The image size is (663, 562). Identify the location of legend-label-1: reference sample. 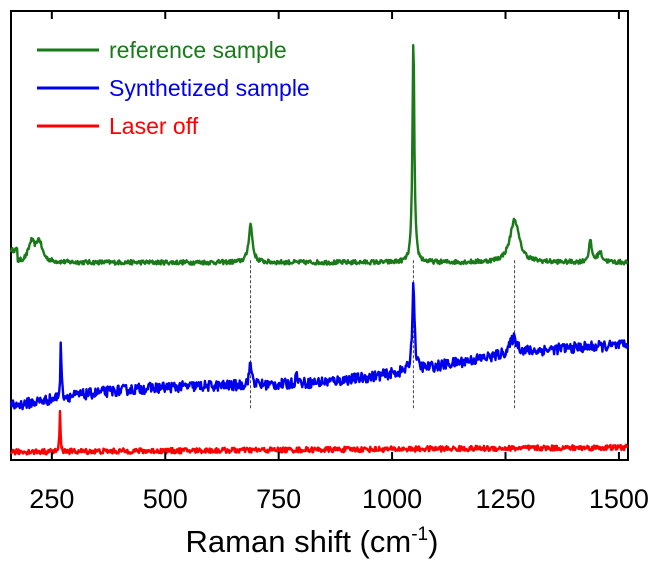
(198, 50).